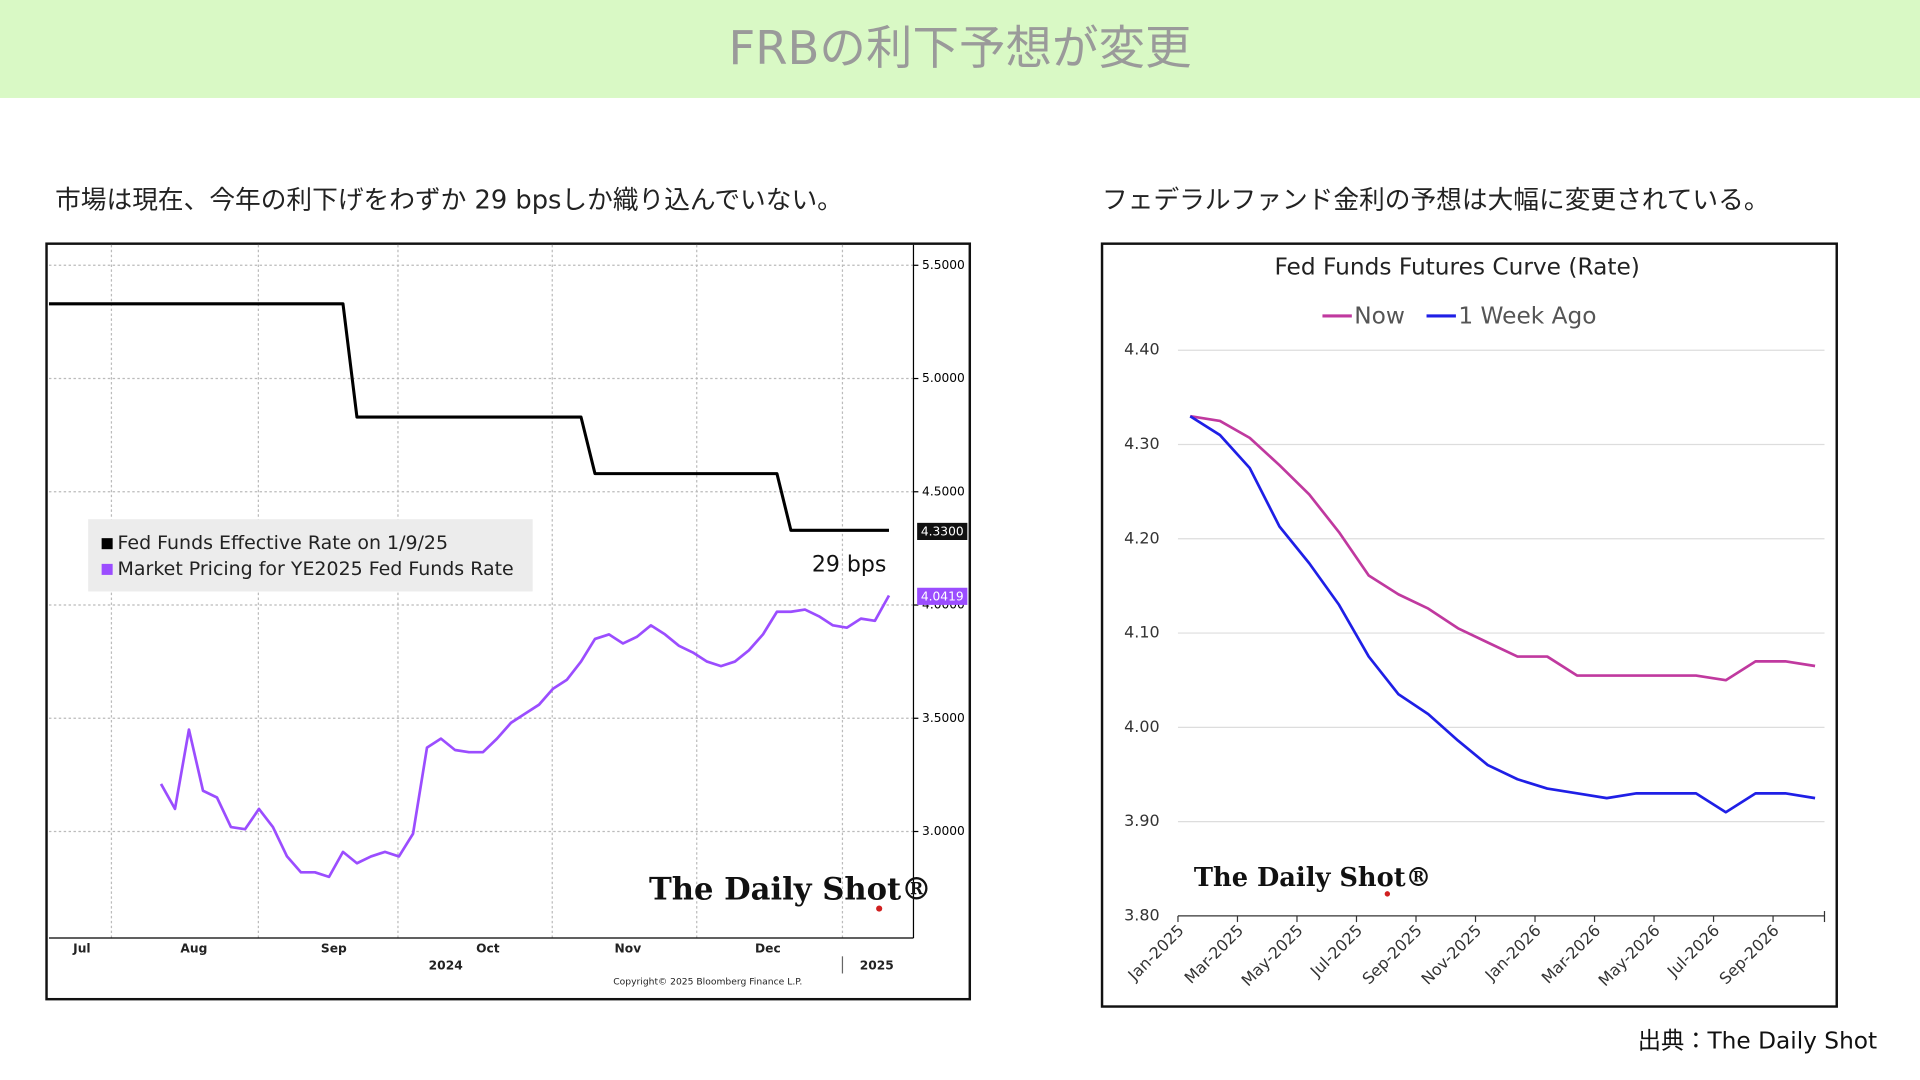 This screenshot has height=1080, width=1920. What do you see at coordinates (943, 718) in the screenshot?
I see `y-tick-label: 3.5000` at bounding box center [943, 718].